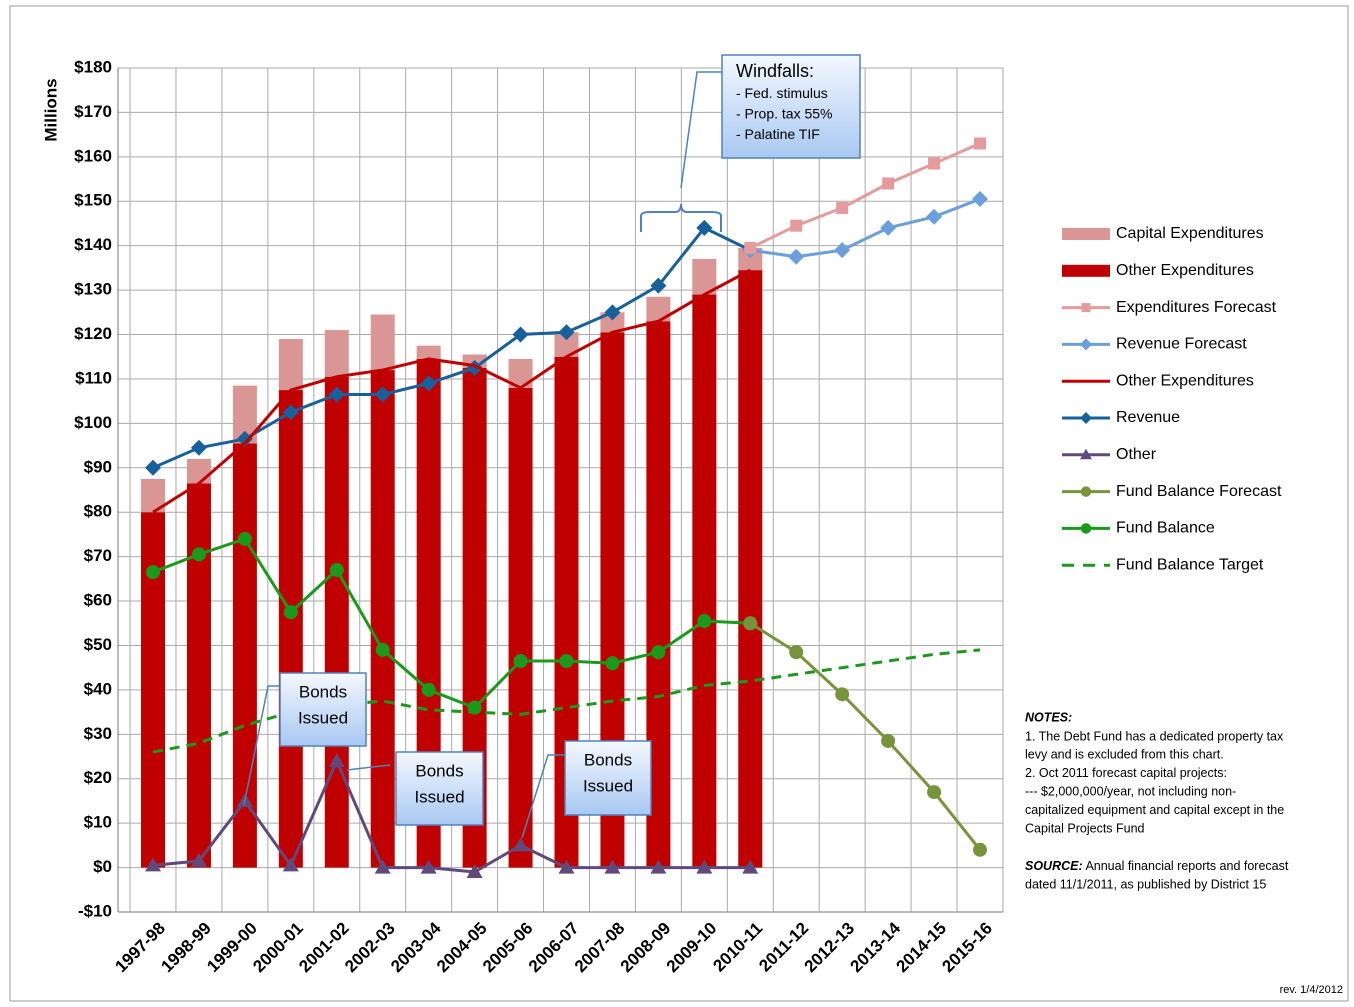 This screenshot has width=1354, height=1007. I want to click on source-label: SOURCE:, so click(1054, 866).